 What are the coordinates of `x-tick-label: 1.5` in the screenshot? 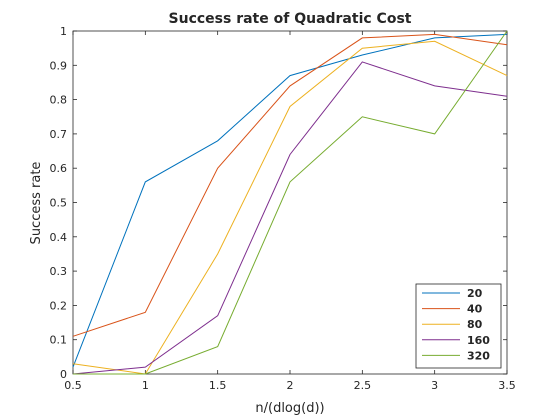 It's located at (218, 385).